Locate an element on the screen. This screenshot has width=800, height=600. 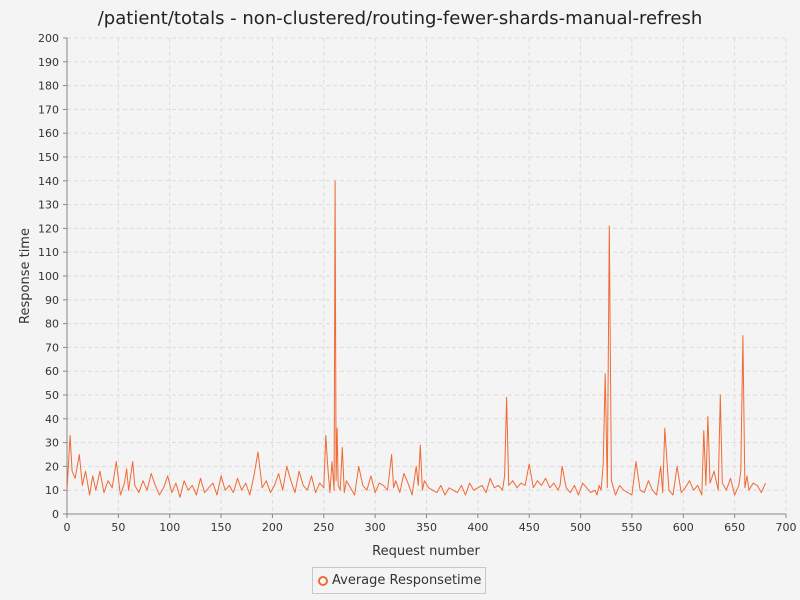
y-tick-label: 70 is located at coordinates (52, 347).